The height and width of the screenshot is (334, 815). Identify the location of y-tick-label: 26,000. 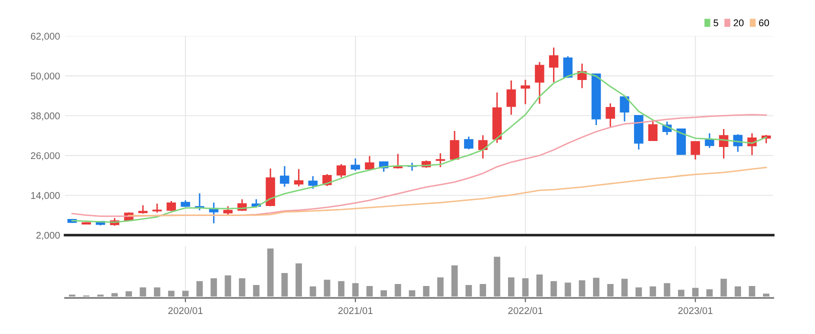
(45, 156).